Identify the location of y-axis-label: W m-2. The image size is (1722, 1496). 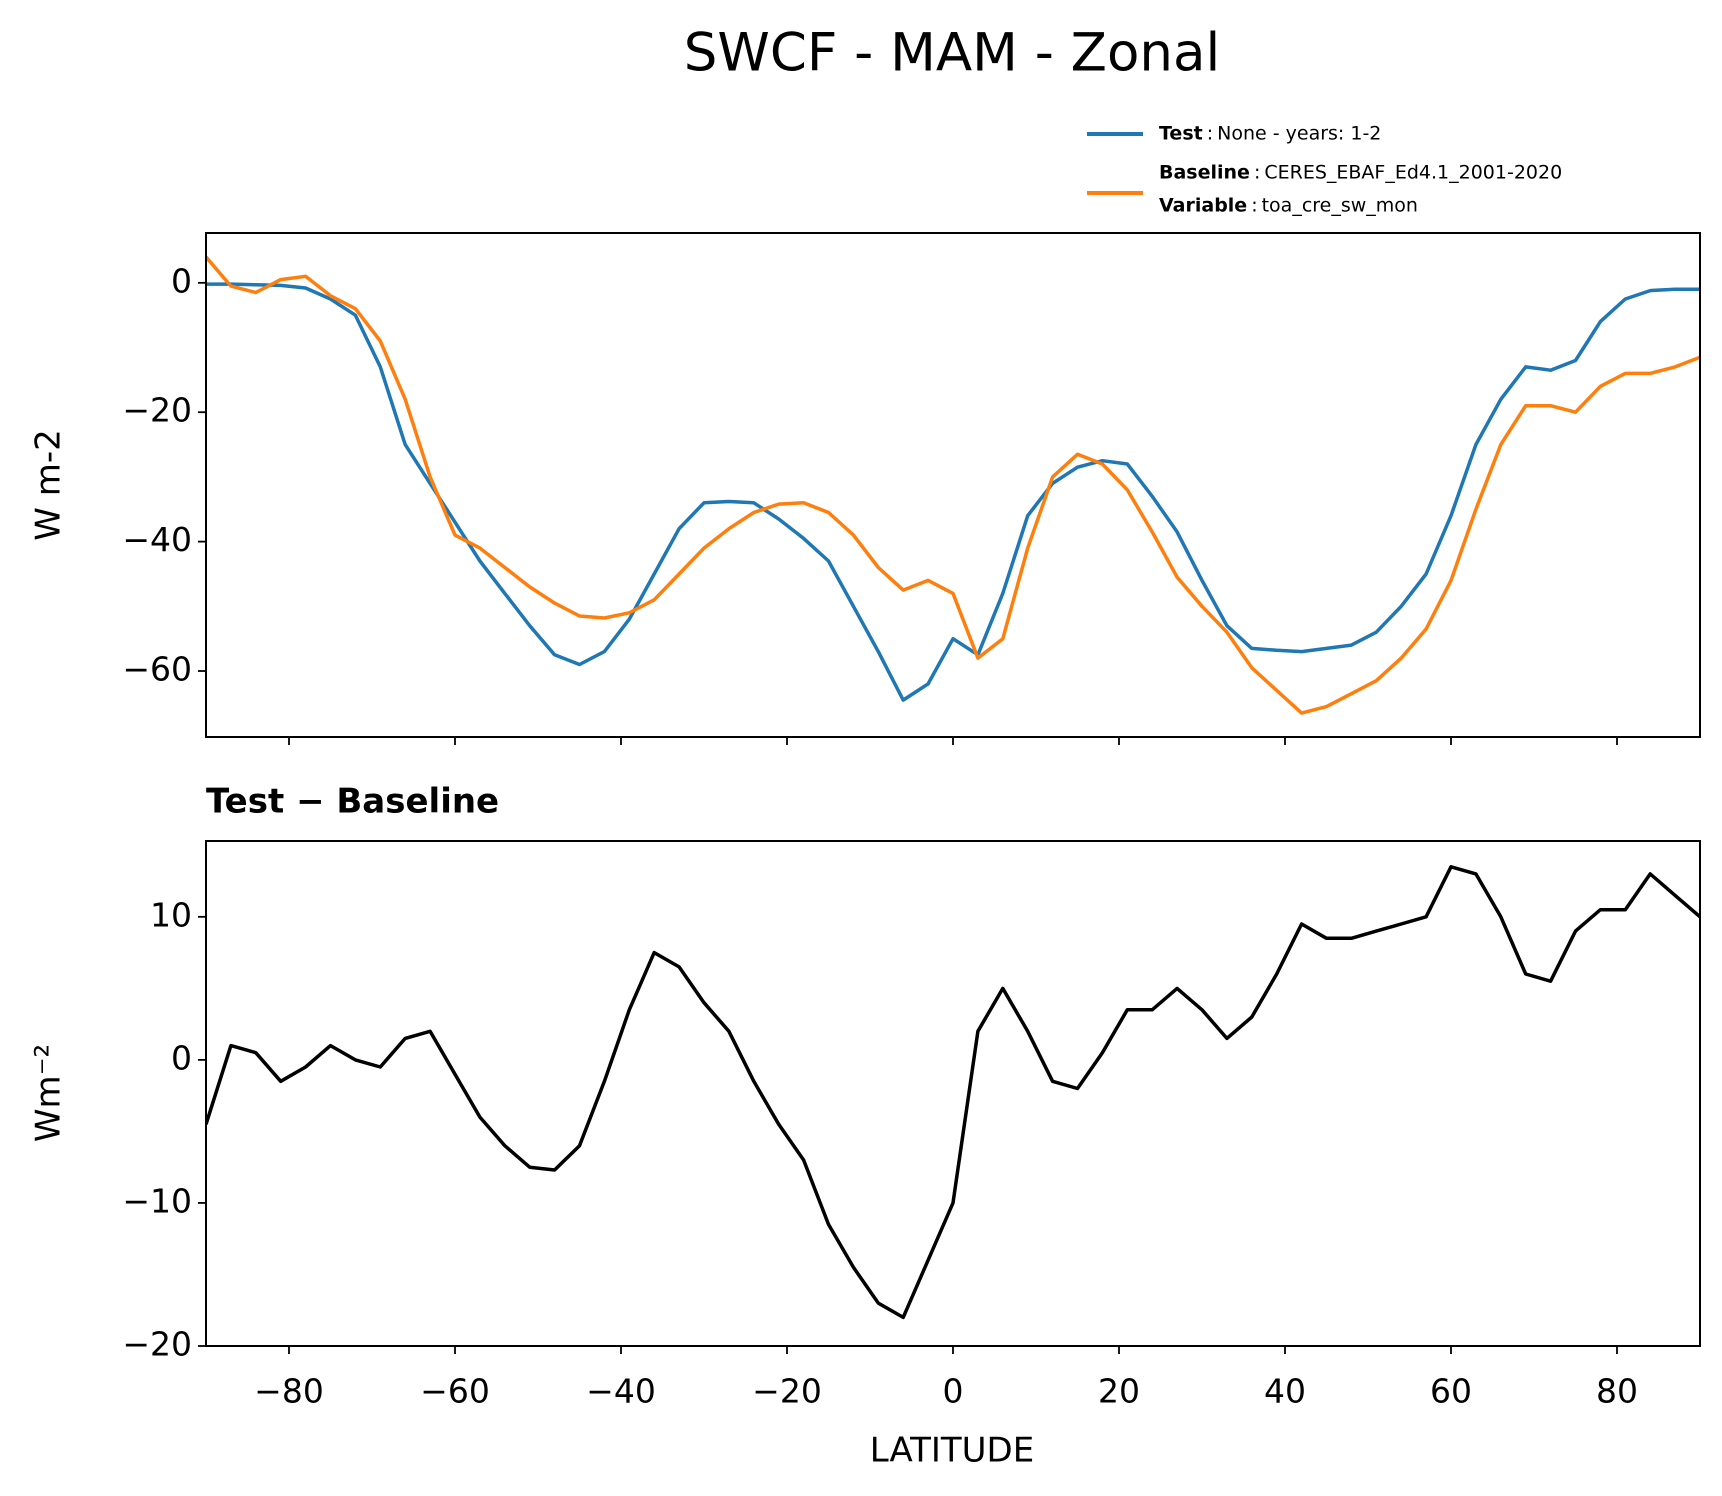
(49, 484).